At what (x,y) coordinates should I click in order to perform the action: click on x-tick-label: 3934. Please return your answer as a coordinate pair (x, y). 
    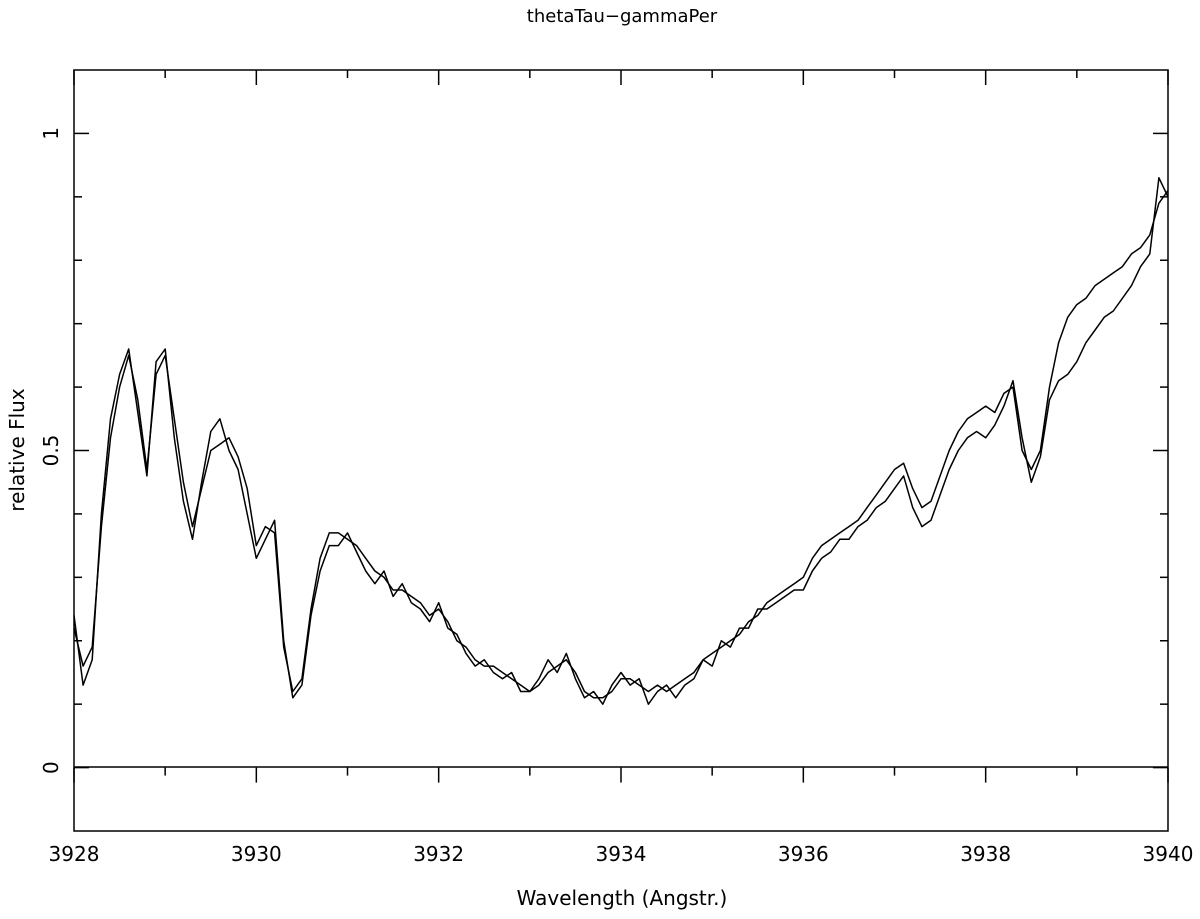
    Looking at the image, I should click on (621, 854).